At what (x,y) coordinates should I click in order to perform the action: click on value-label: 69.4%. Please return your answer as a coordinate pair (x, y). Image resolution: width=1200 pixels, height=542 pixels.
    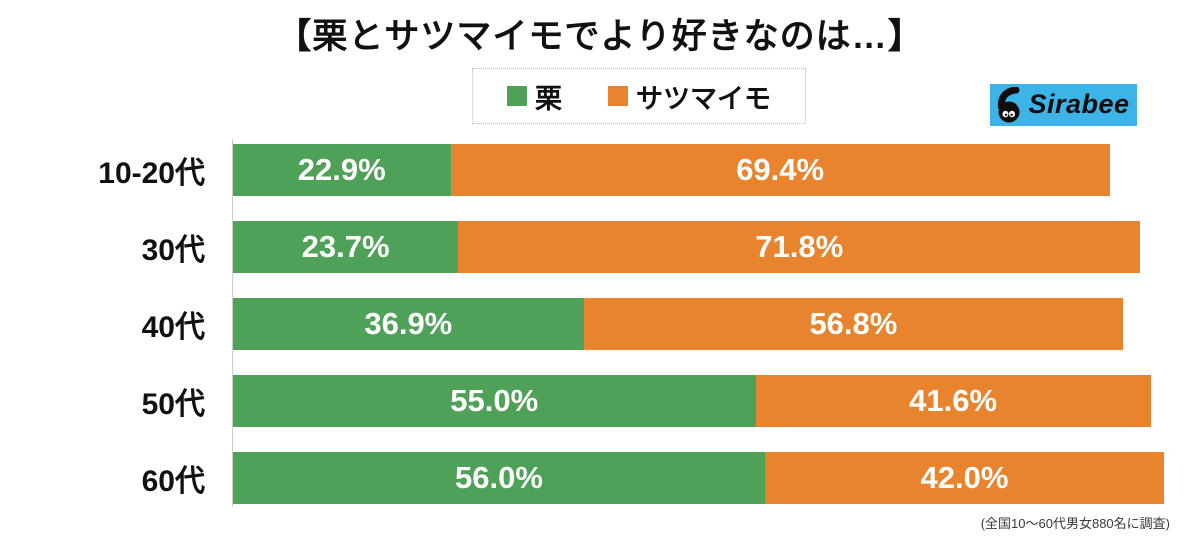
    Looking at the image, I should click on (780, 169).